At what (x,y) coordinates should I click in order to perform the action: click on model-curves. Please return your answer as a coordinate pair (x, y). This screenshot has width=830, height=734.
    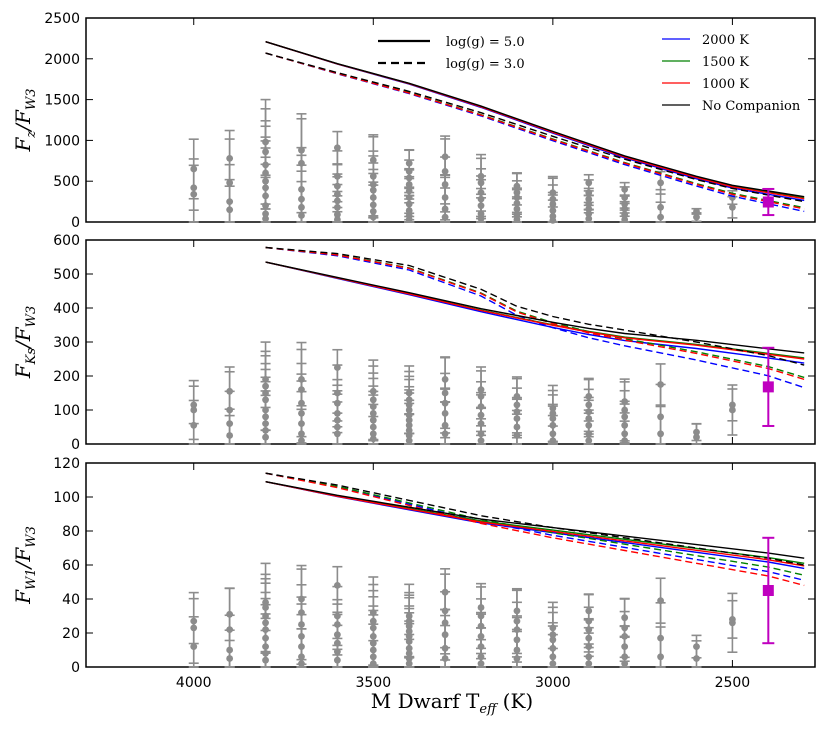
    Looking at the image, I should click on (535, 317).